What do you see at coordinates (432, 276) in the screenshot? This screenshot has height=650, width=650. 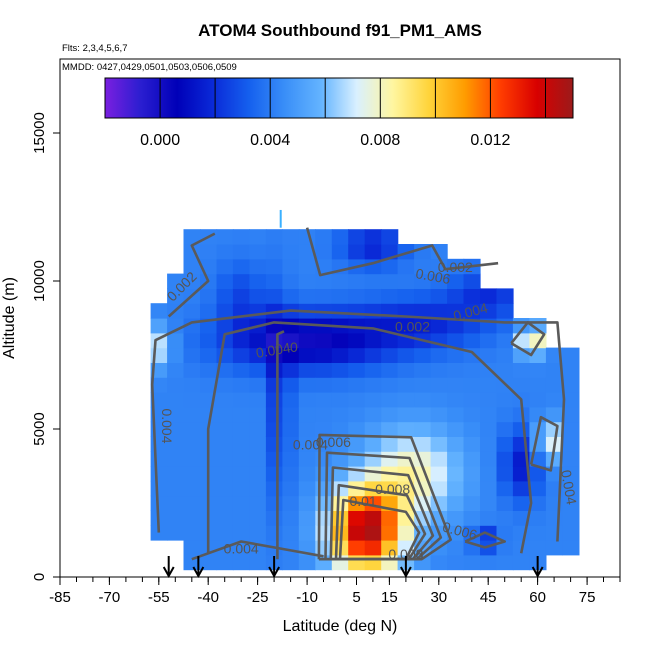 I see `contour-label: 0.006` at bounding box center [432, 276].